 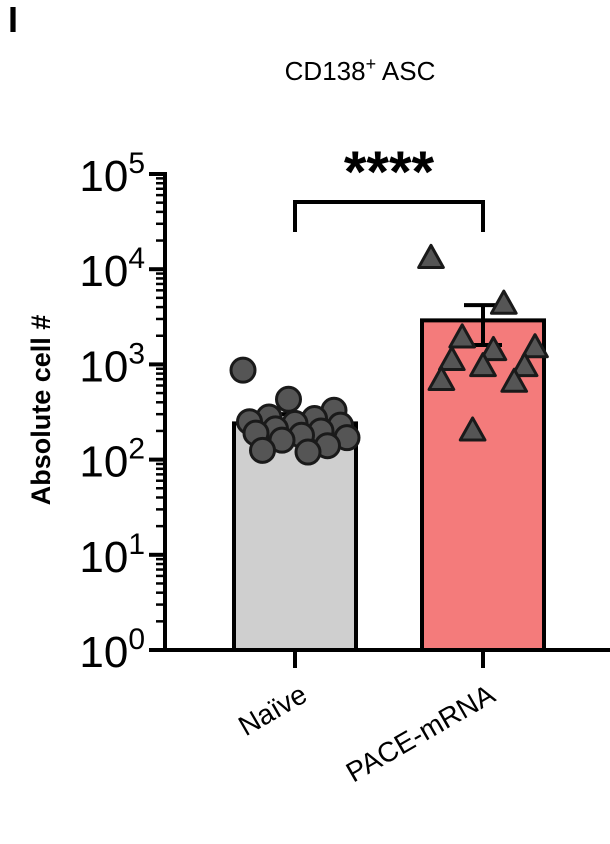 I want to click on significance-label: ****, so click(x=389, y=172).